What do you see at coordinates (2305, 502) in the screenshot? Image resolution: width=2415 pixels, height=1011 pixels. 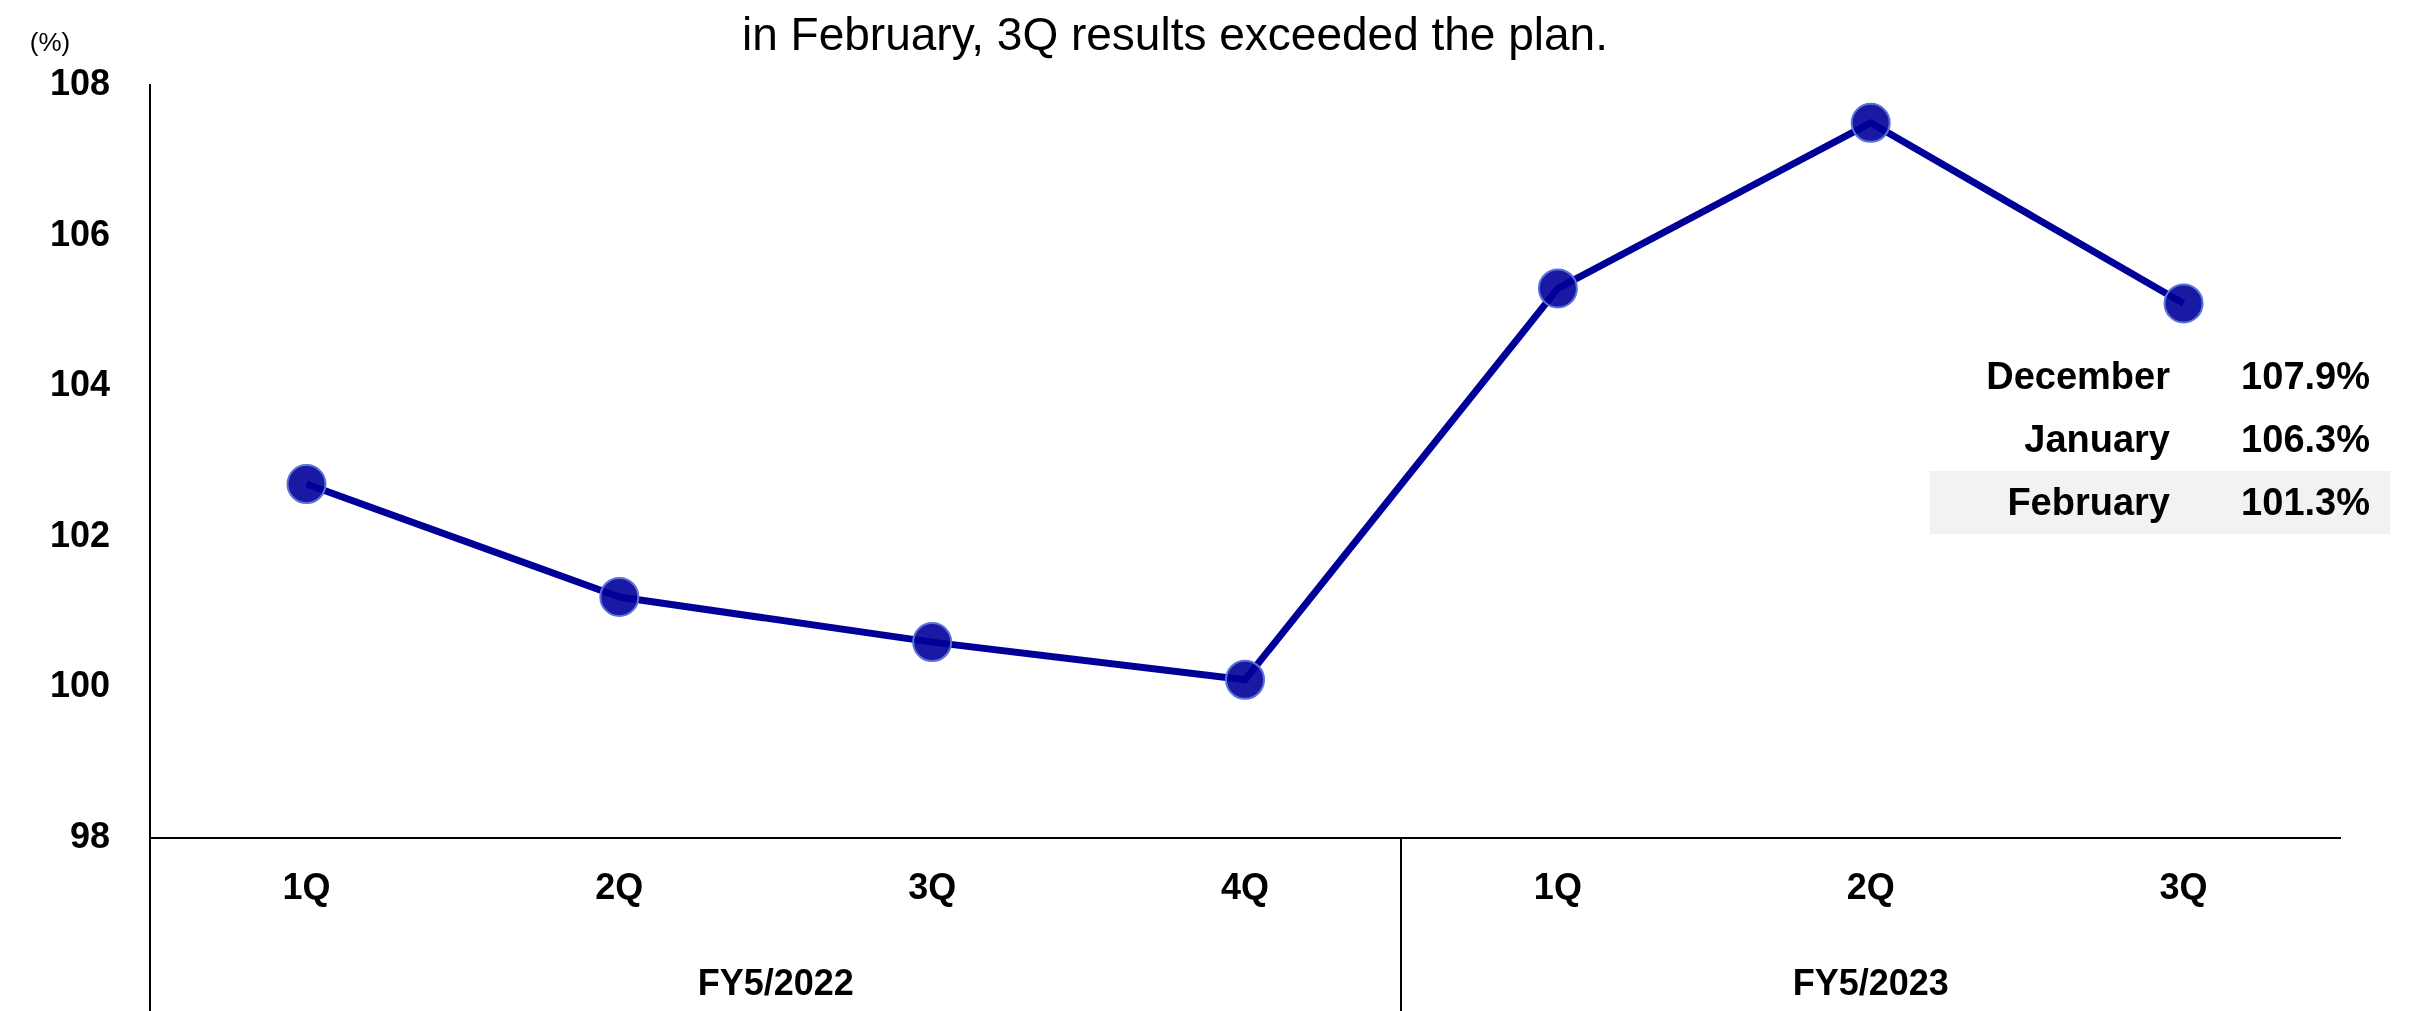 I see `annotation: 101.3%` at bounding box center [2305, 502].